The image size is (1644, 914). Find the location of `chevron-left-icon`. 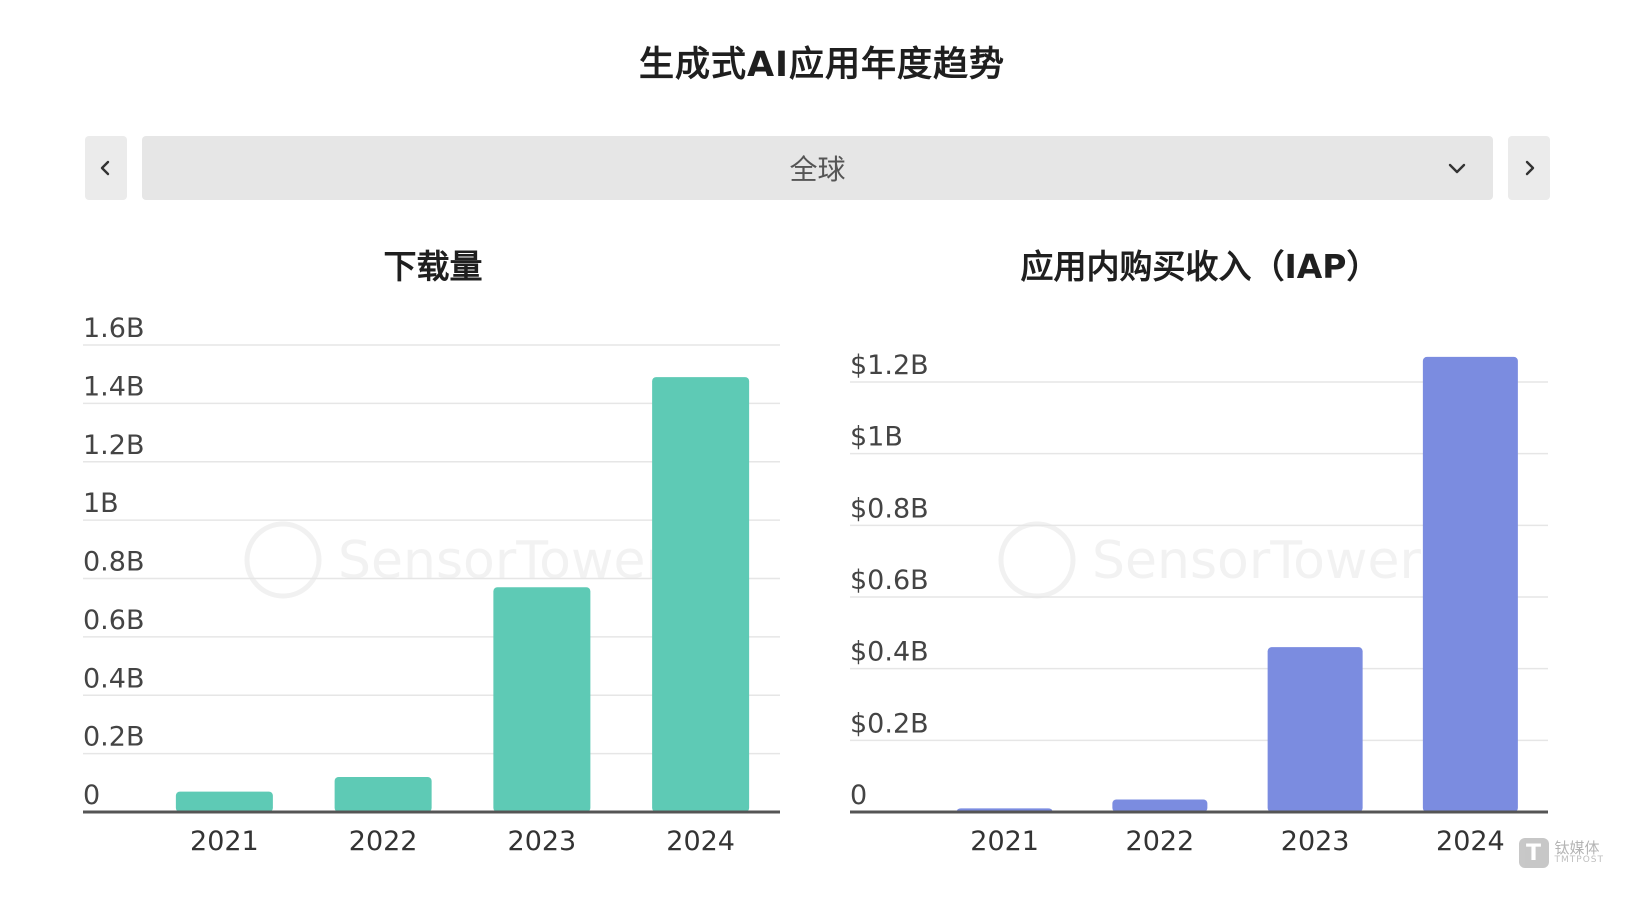

chevron-left-icon is located at coordinates (105, 168).